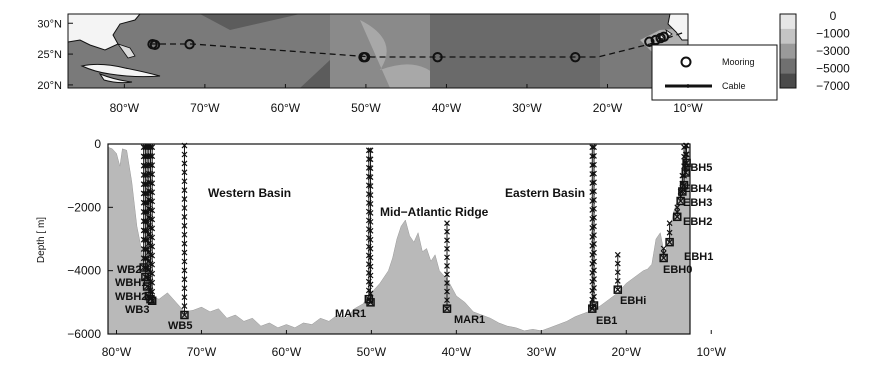 The width and height of the screenshot is (870, 365). I want to click on map-legend: Mooring Cable, so click(714, 72).